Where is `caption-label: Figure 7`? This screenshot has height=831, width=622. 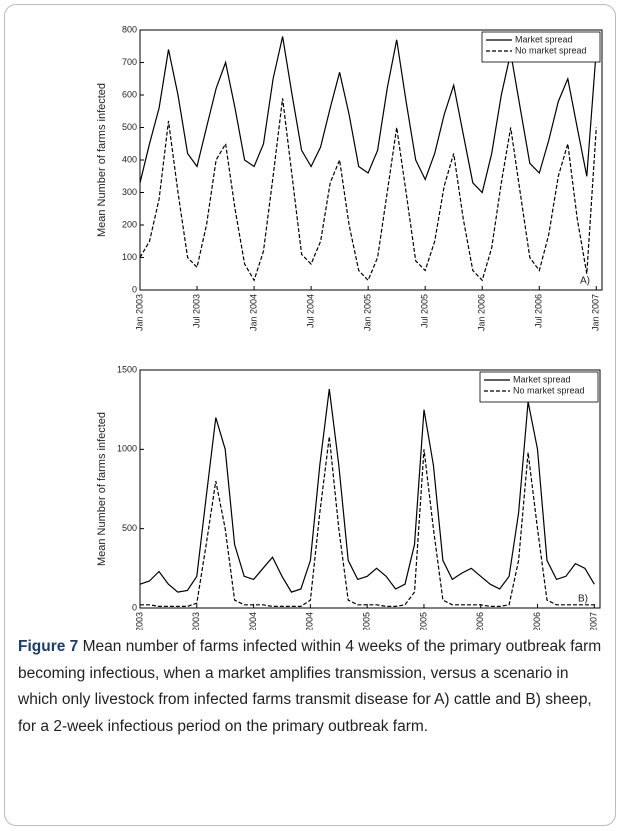 caption-label: Figure 7 is located at coordinates (48, 646).